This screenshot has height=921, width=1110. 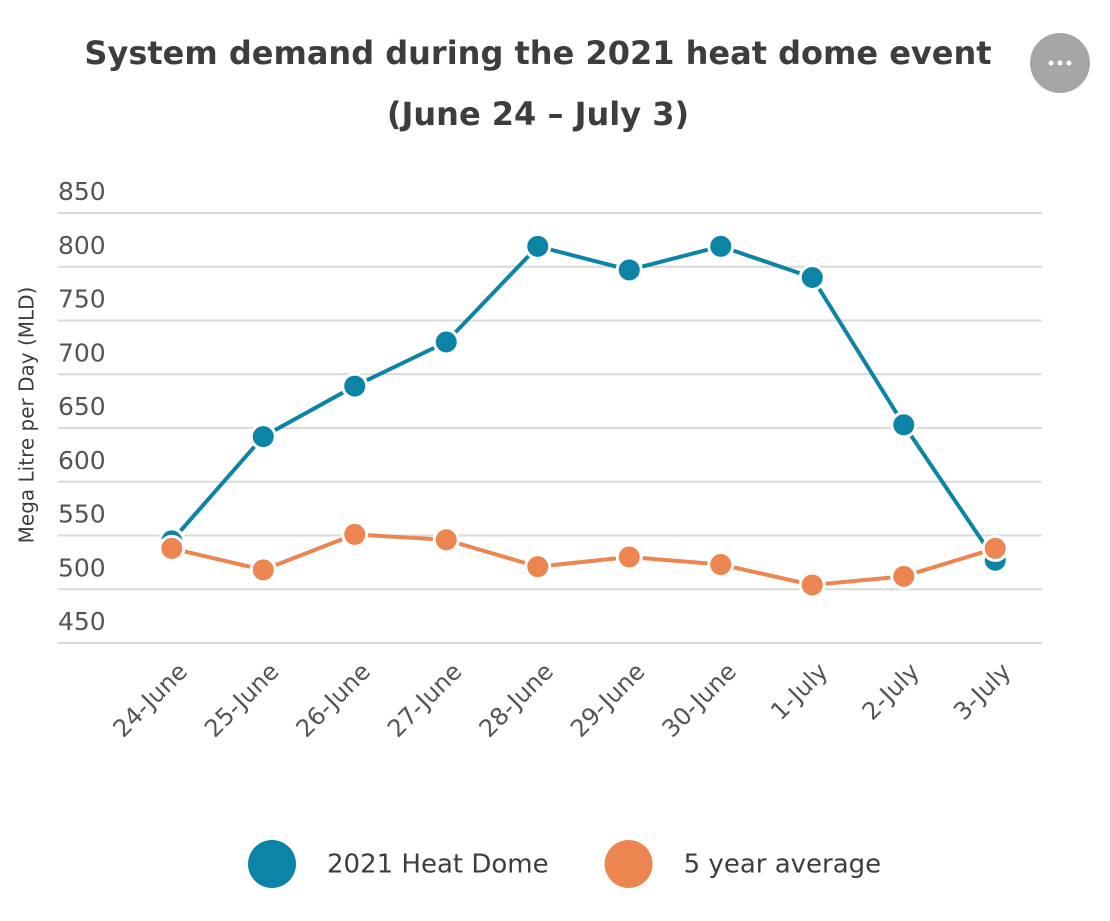 I want to click on chart-subtitle: (June 24 – July 3), so click(x=538, y=114).